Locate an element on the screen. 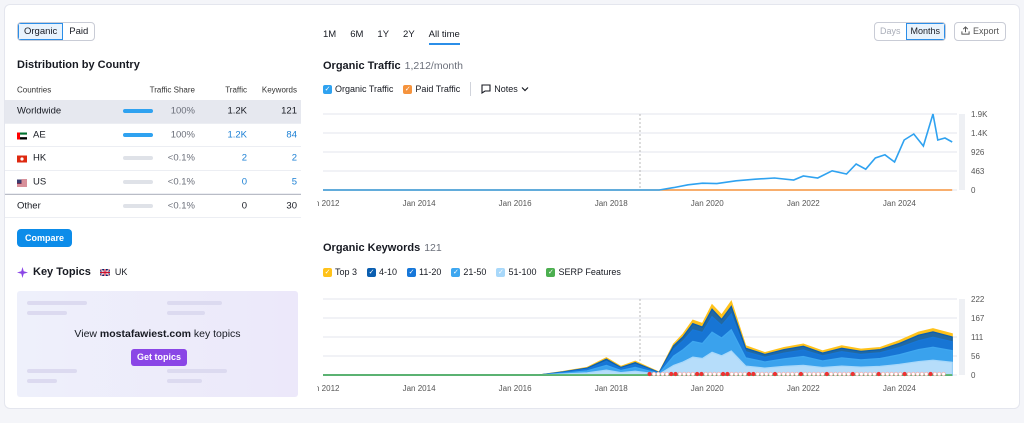  keywords-value: 84 is located at coordinates (291, 135).